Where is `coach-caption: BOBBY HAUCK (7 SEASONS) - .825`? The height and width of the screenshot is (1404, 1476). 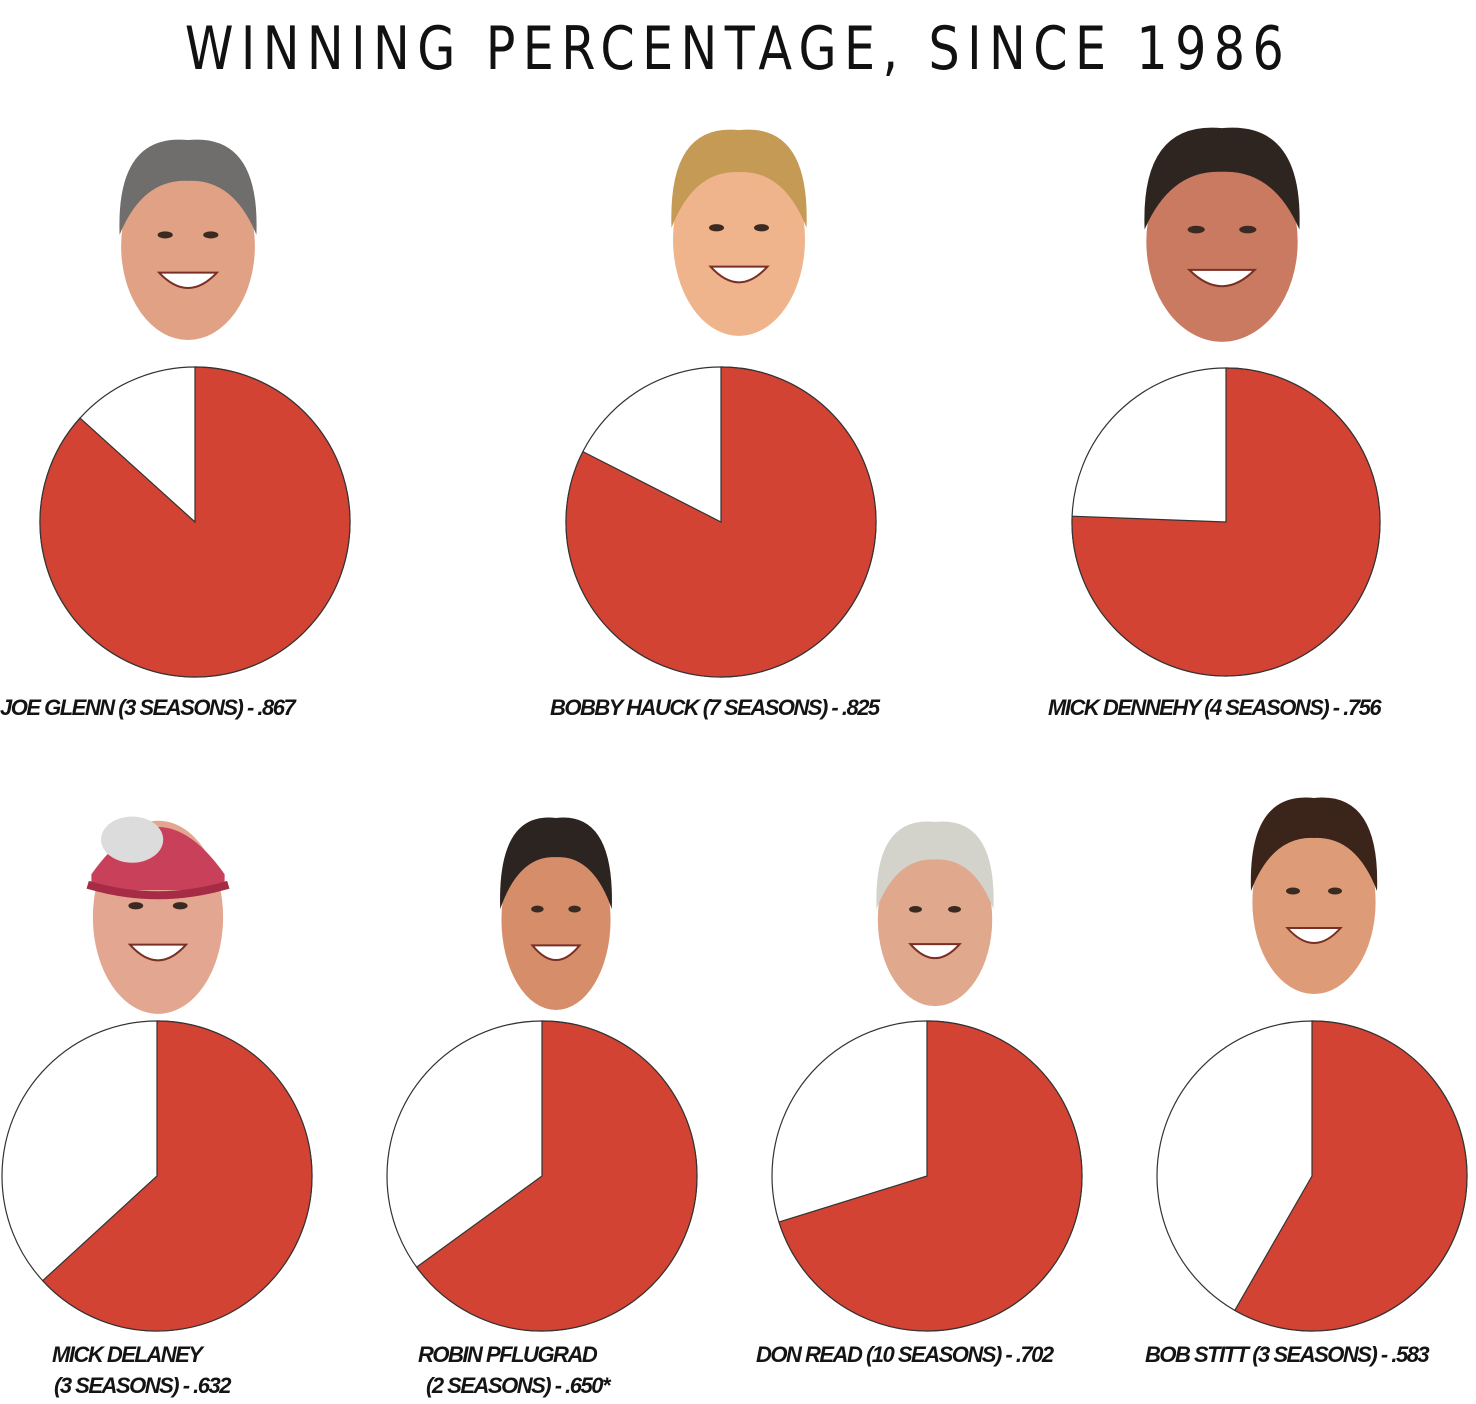
coach-caption: BOBBY HAUCK (7 SEASONS) - .825 is located at coordinates (715, 707).